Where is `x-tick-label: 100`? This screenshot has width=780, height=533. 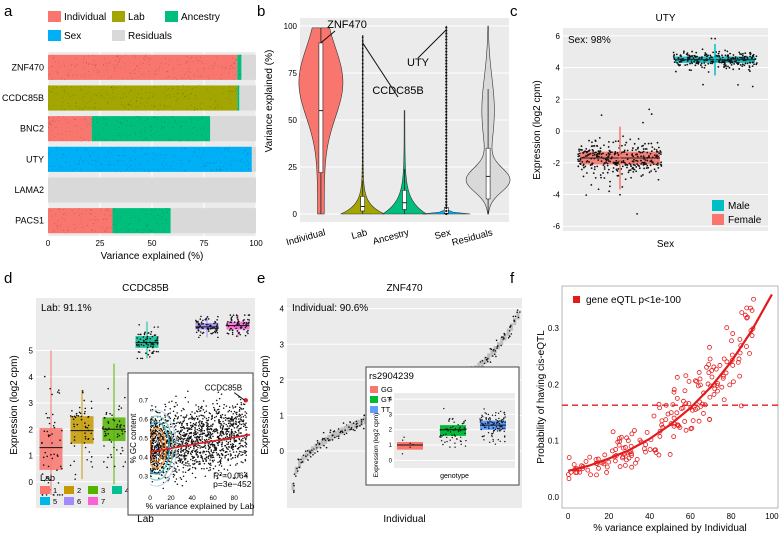 x-tick-label: 100 is located at coordinates (256, 243).